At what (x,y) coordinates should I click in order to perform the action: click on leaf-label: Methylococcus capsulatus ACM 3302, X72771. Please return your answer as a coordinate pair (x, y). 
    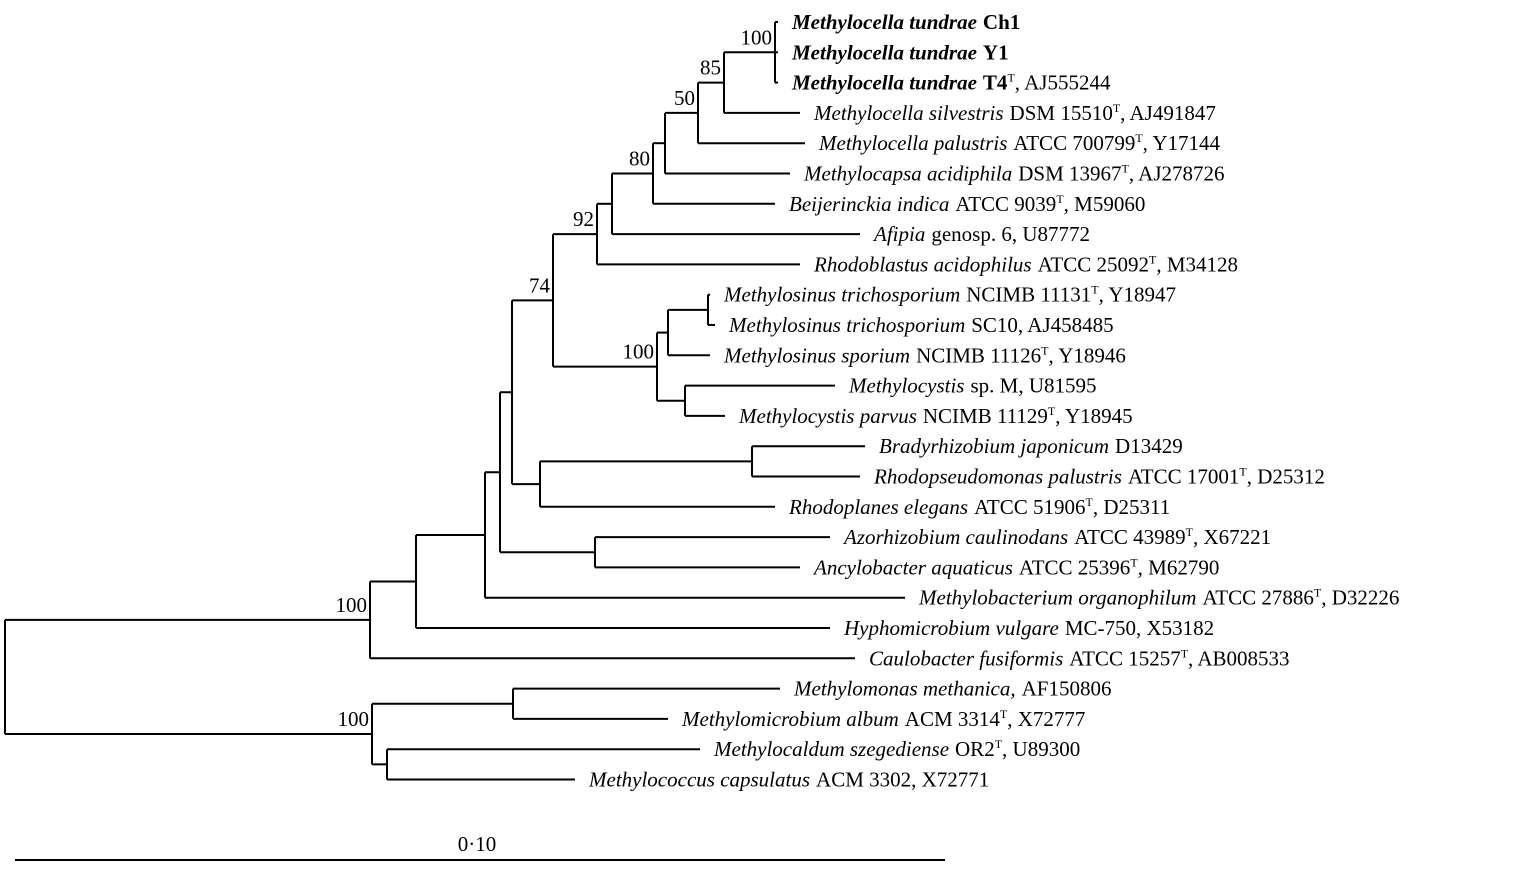
    Looking at the image, I should click on (788, 780).